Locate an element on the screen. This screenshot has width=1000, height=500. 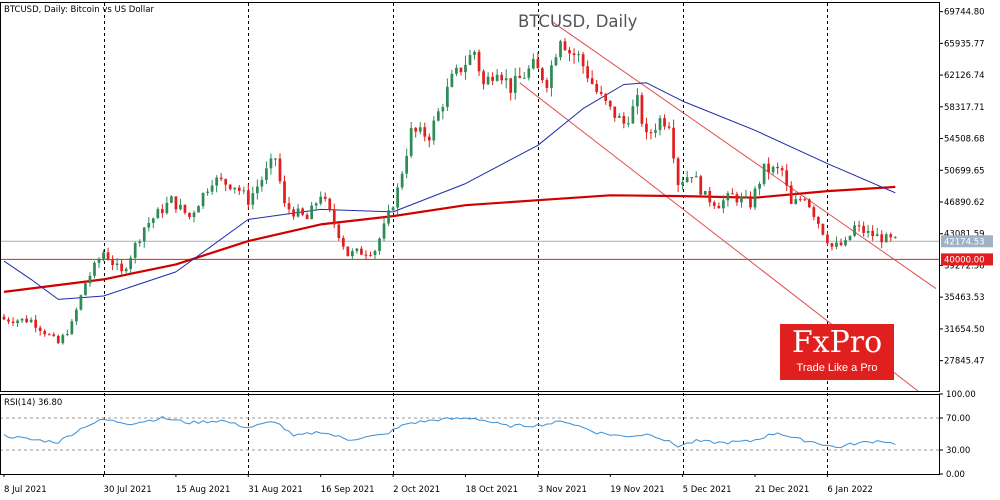
current-price-label: 42174.53 is located at coordinates (964, 242).